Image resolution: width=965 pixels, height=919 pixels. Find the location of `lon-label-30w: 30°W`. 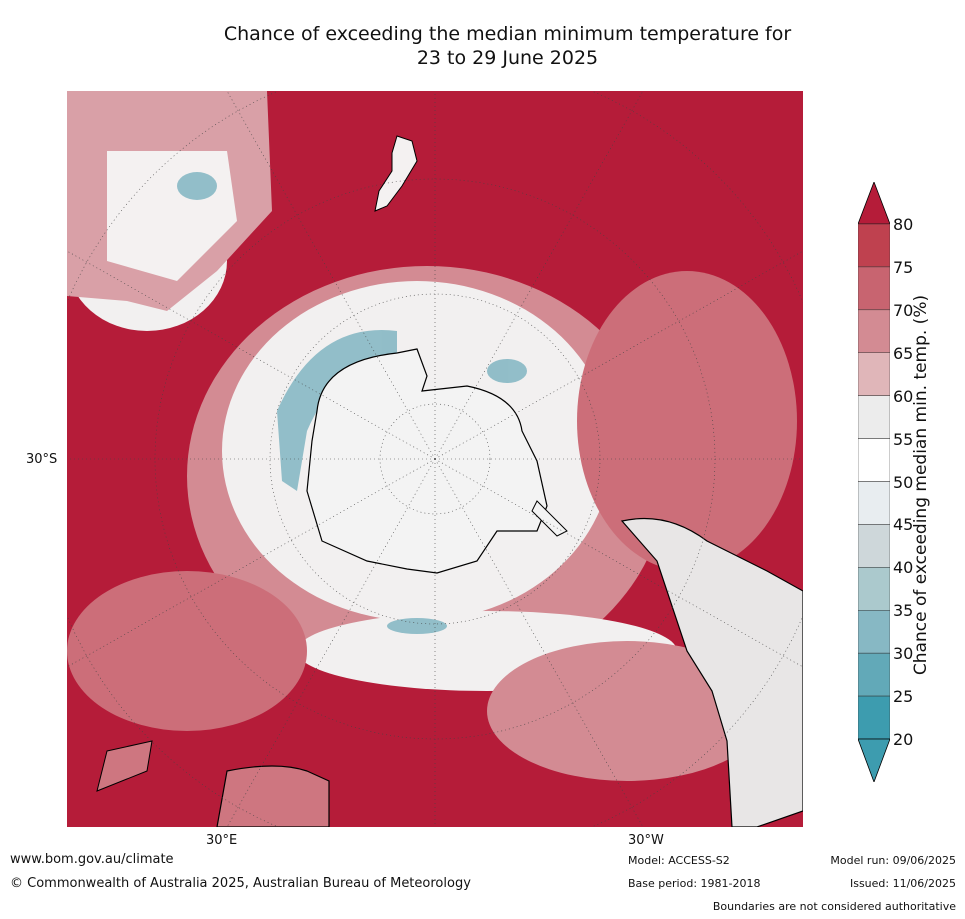

lon-label-30w: 30°W is located at coordinates (646, 840).